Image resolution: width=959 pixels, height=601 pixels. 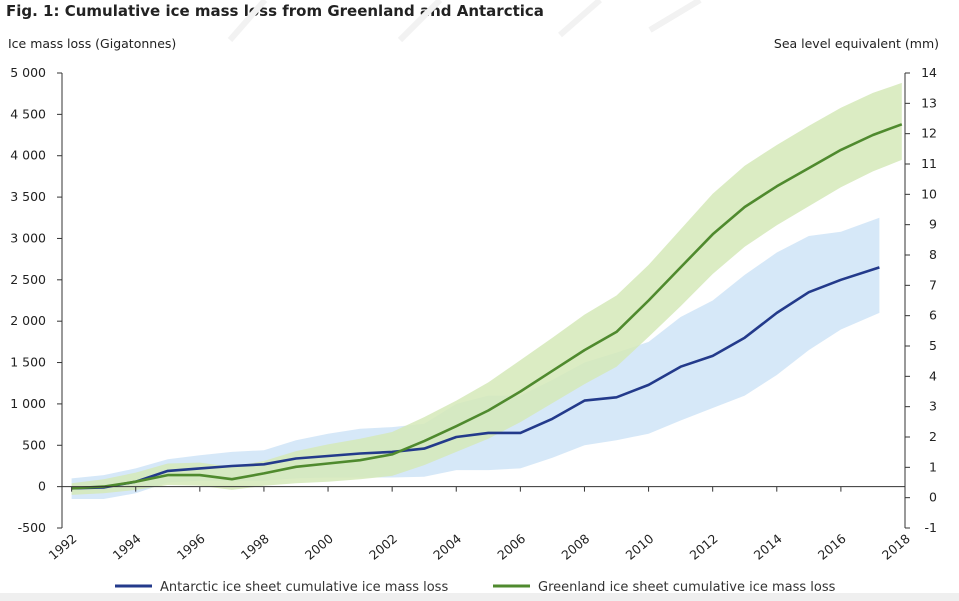 I want to click on x-tick-label: 2004, so click(x=447, y=547).